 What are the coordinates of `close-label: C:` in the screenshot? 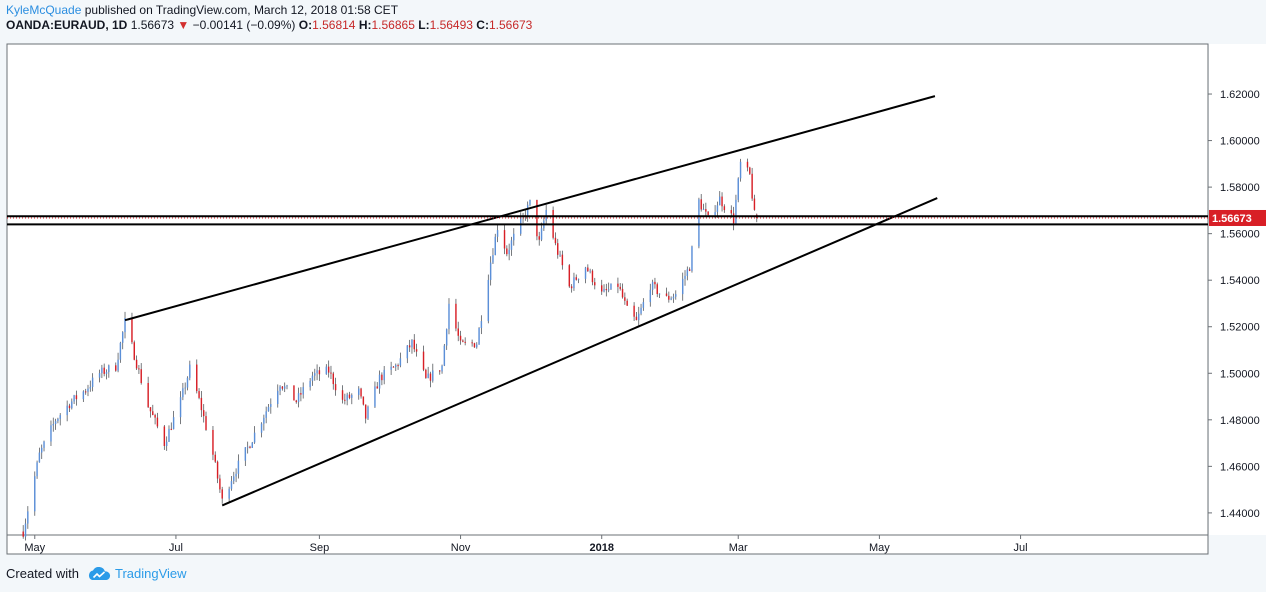 It's located at (482, 25).